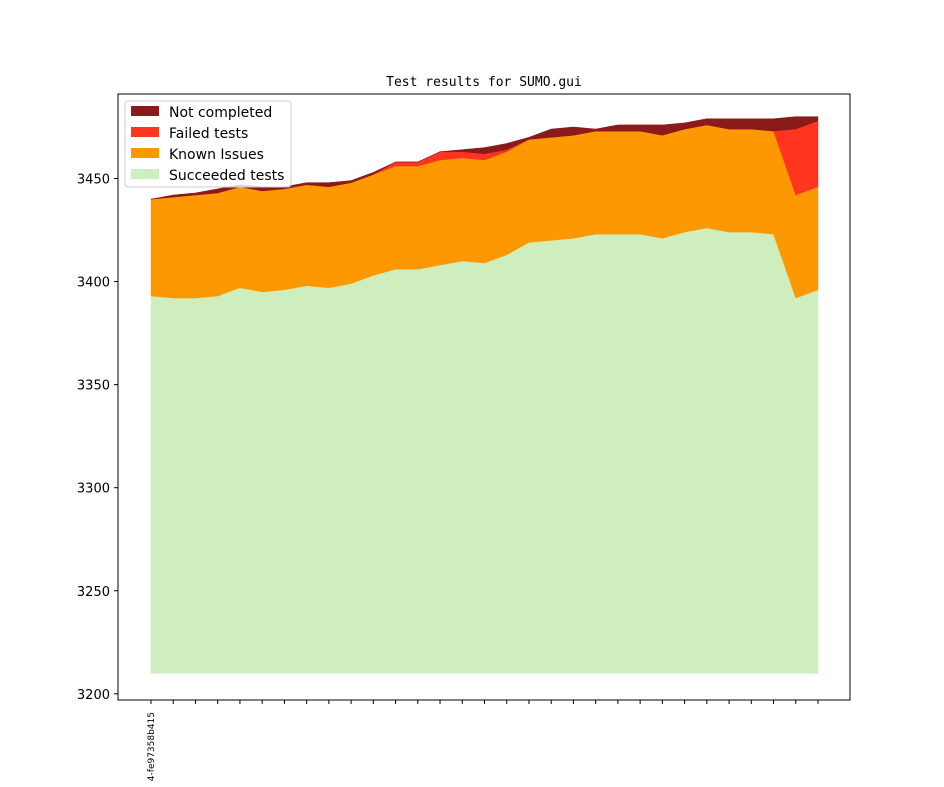 Image resolution: width=944 pixels, height=787 pixels. What do you see at coordinates (220, 113) in the screenshot?
I see `legend-label: Not completed` at bounding box center [220, 113].